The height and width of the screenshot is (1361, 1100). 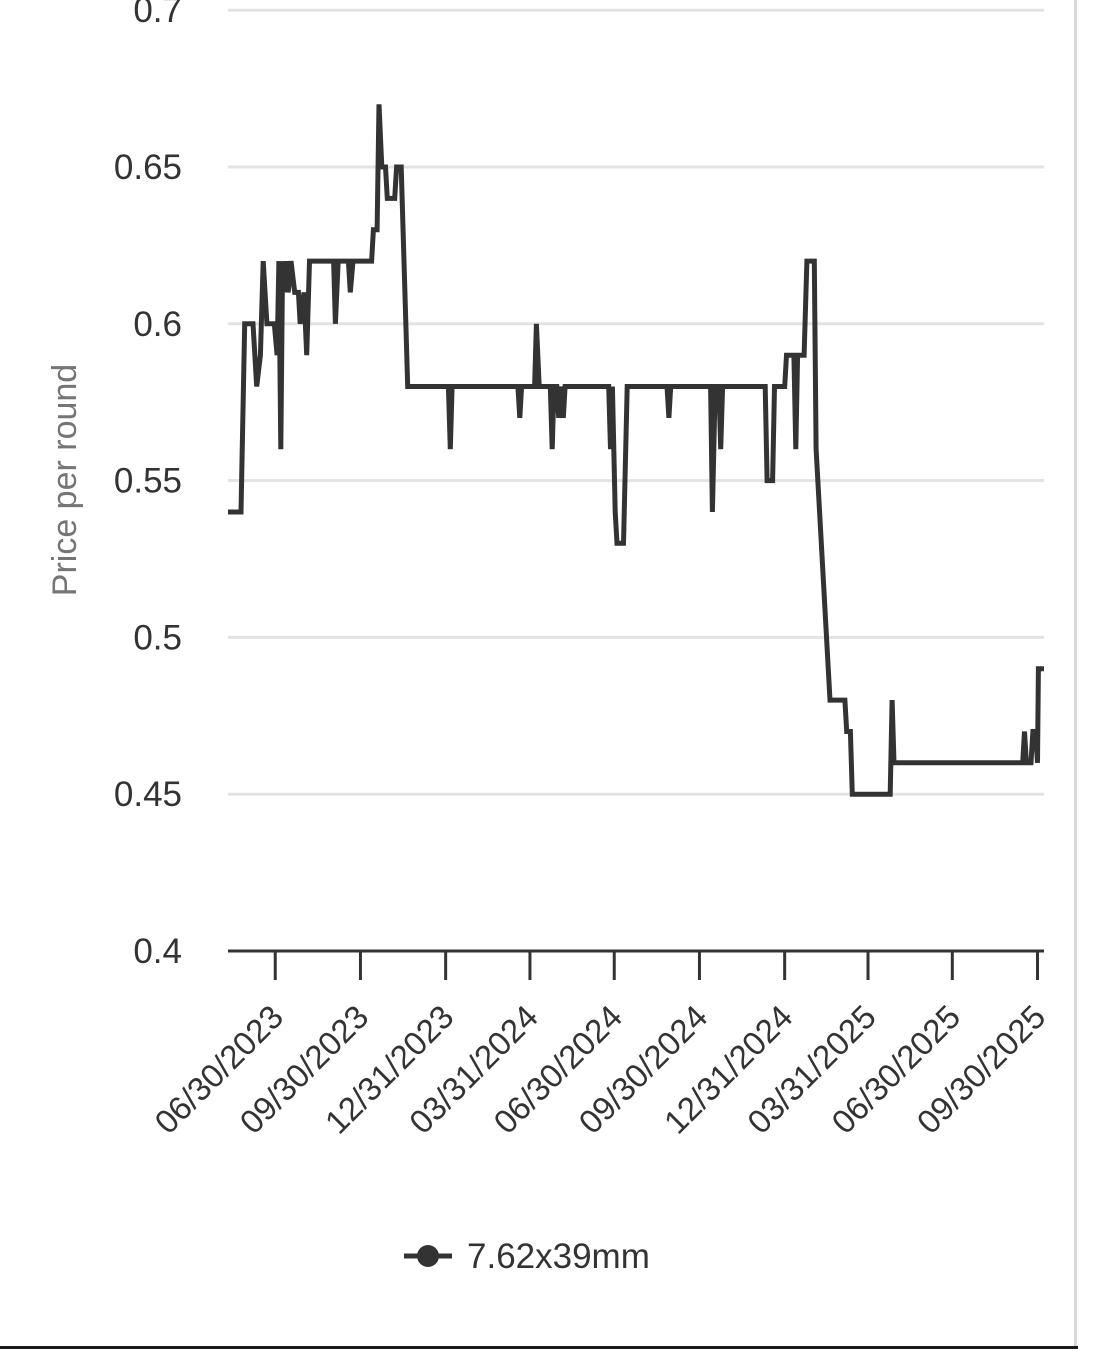 I want to click on frame-bottom-edge, so click(x=539, y=1347).